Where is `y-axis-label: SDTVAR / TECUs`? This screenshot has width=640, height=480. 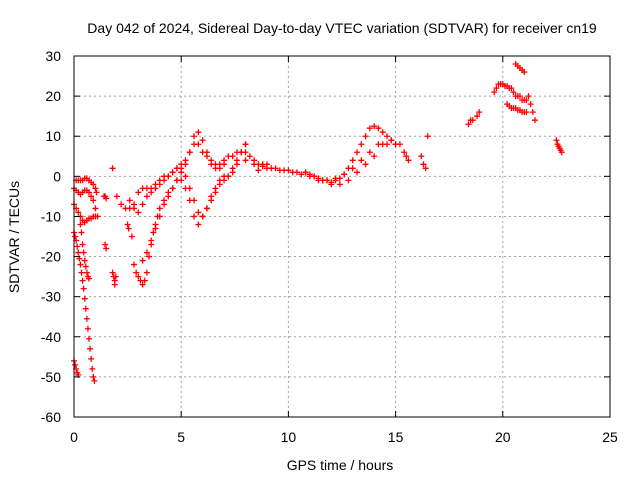 y-axis-label: SDTVAR / TECUs is located at coordinates (14, 237).